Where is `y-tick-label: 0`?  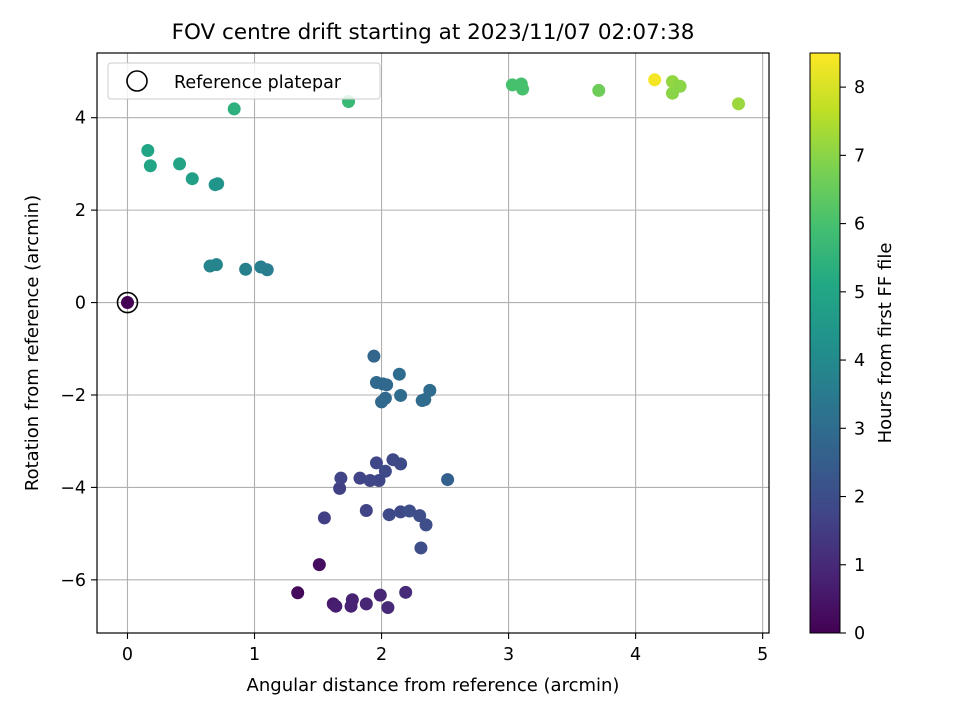
y-tick-label: 0 is located at coordinates (80, 304).